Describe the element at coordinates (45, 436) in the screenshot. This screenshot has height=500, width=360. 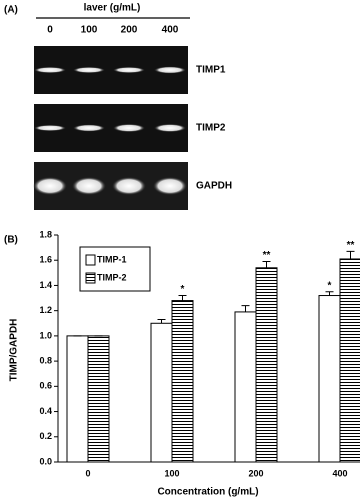
I see `y-tick-label: 0.2` at that location.